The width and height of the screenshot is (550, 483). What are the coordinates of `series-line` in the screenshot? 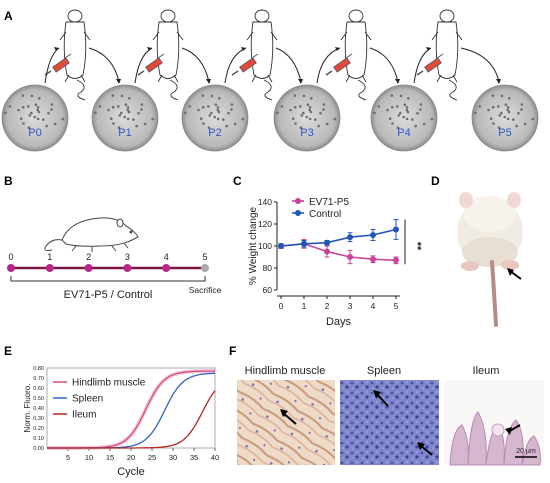 It's located at (338, 252).